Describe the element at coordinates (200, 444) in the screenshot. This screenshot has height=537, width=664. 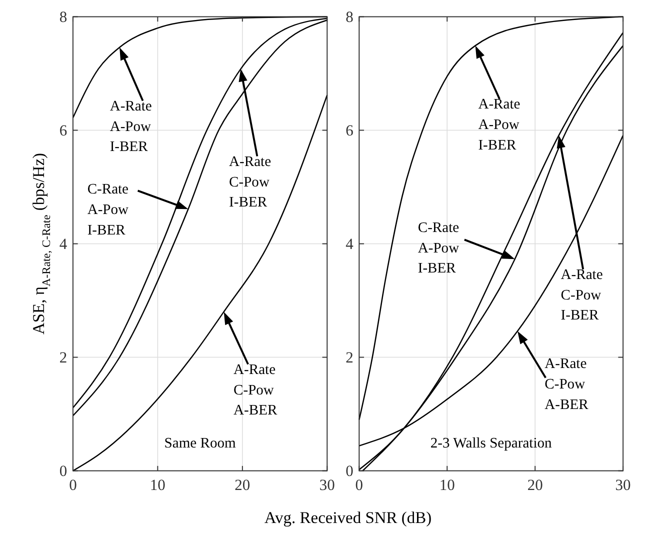
I see `annotation: Same Room` at that location.